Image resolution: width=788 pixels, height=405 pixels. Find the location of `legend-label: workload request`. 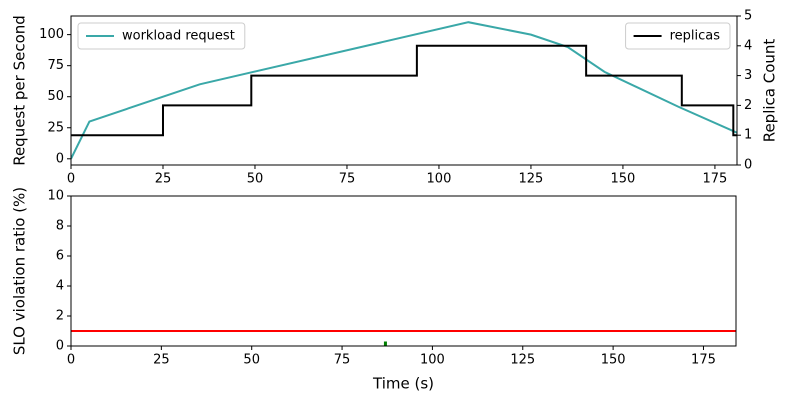

legend-label: workload request is located at coordinates (178, 36).